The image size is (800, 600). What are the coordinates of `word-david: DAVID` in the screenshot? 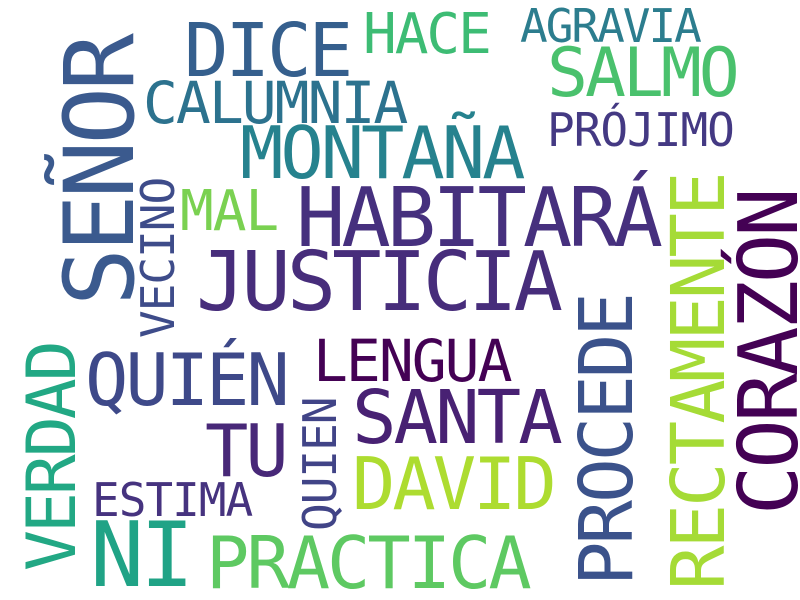 It's located at (454, 484).